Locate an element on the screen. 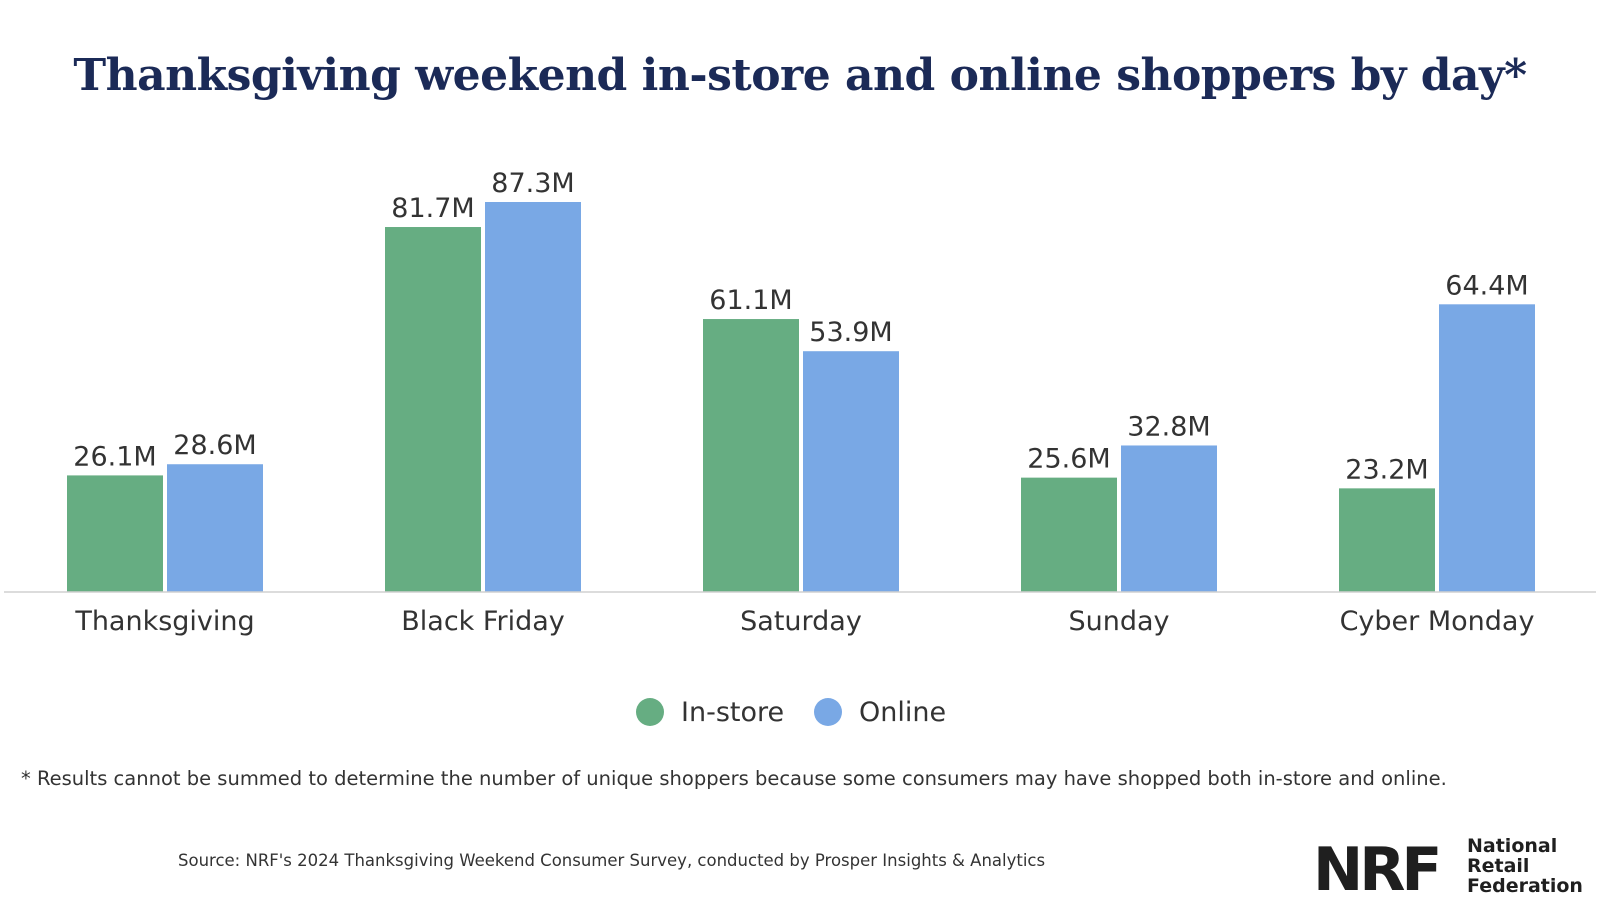 Image resolution: width=1600 pixels, height=921 pixels. category-label-cyber-monday: Cyber Monday is located at coordinates (1437, 621).